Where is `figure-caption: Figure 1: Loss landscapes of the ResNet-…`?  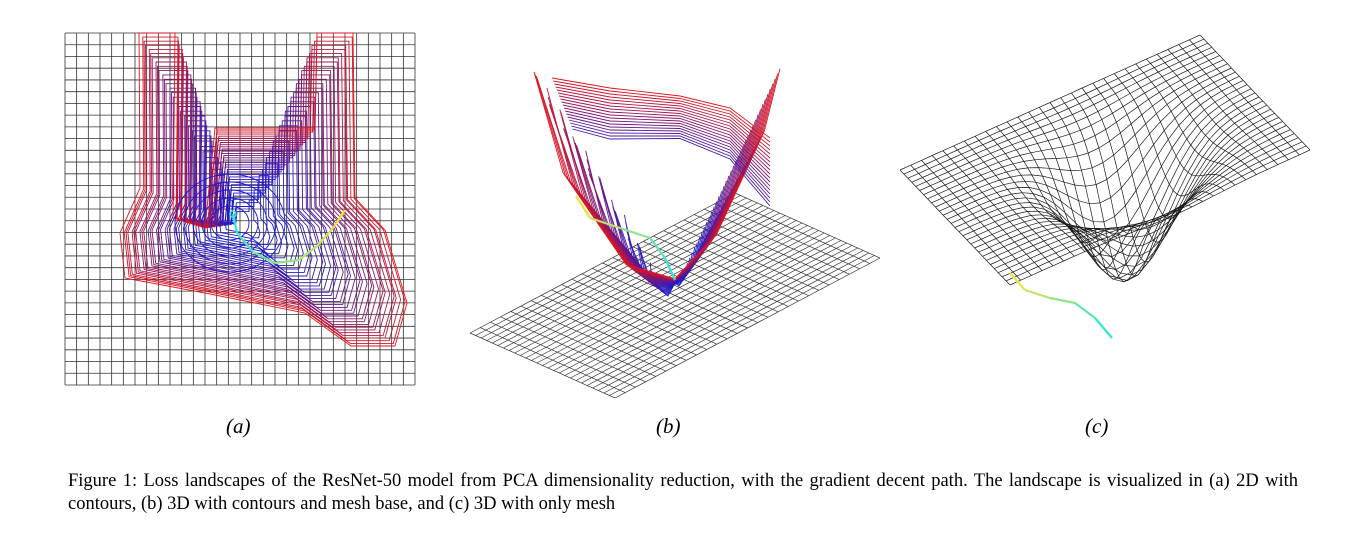 figure-caption: Figure 1: Loss landscapes of the ResNet-… is located at coordinates (683, 492).